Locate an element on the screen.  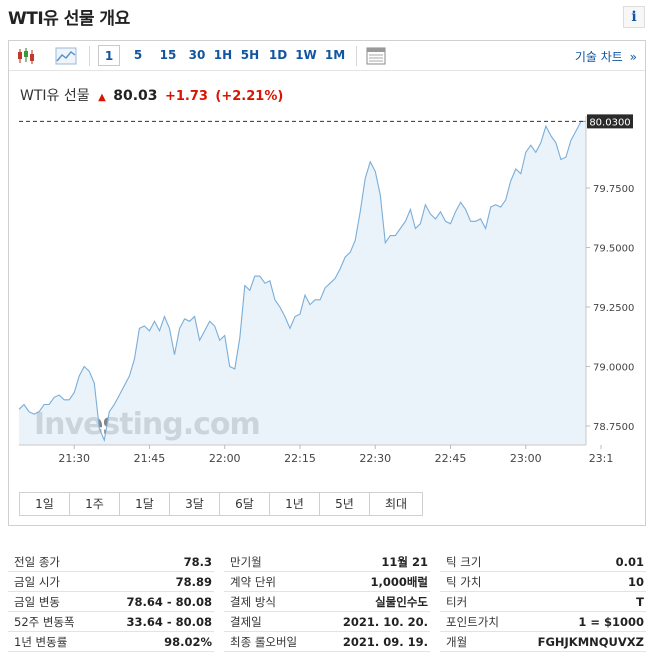
stats-label: 틱 크기 is located at coordinates (464, 562).